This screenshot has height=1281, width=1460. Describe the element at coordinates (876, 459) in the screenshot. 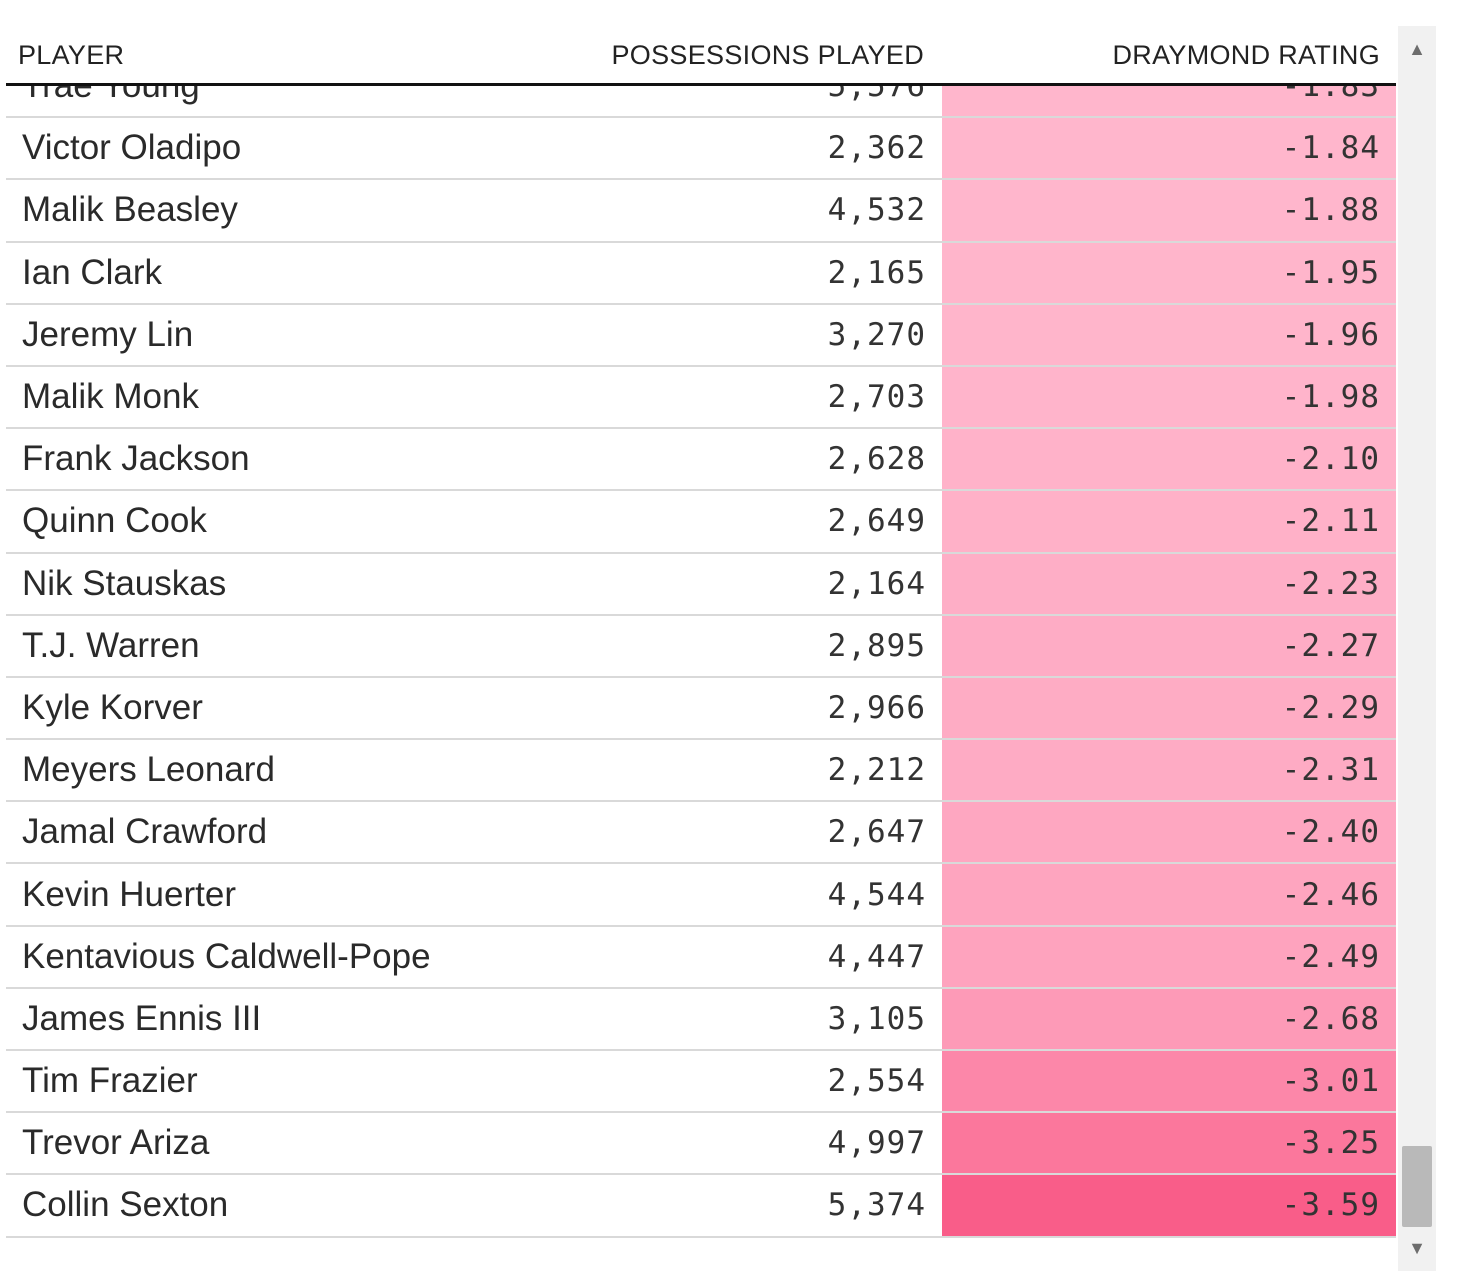

I see `possessions-cell: 2,628` at that location.